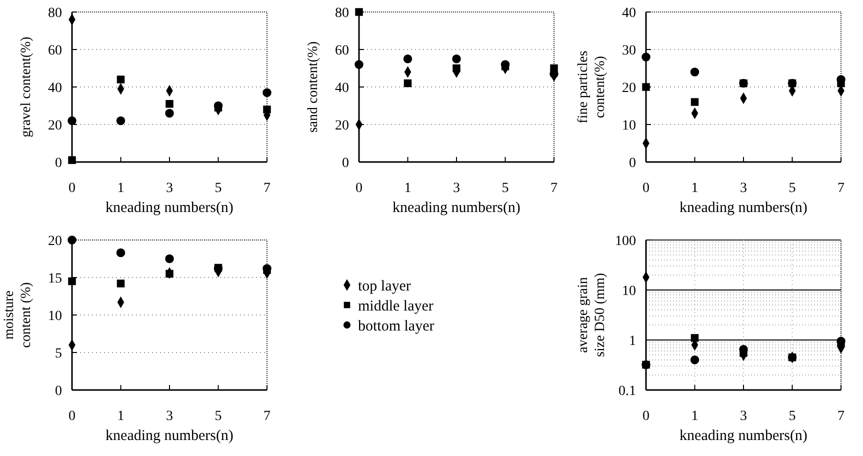 The width and height of the screenshot is (863, 456). I want to click on y-axis-title: fine particles content(%), so click(592, 87).